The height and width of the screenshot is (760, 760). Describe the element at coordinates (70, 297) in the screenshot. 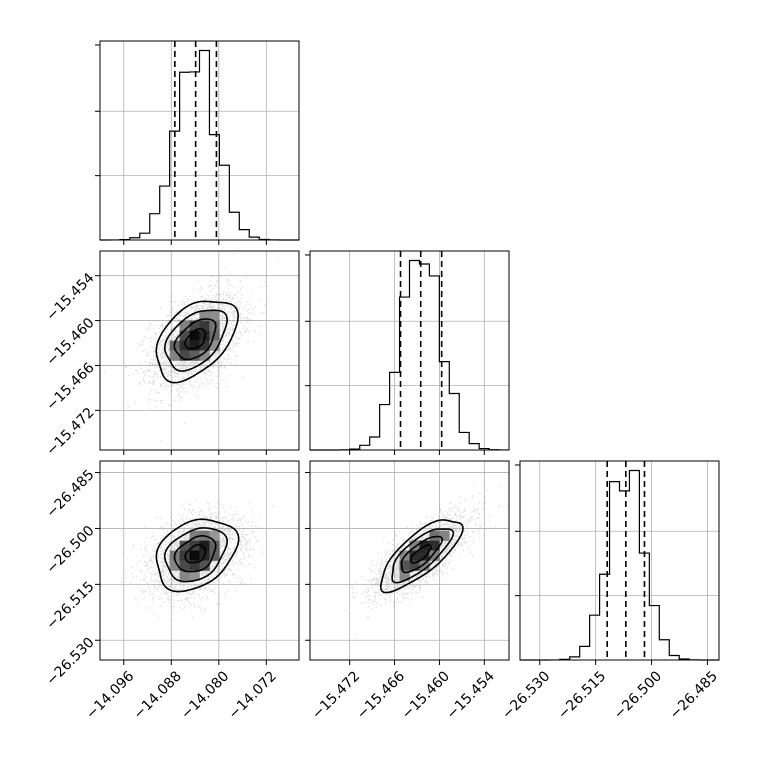

I see `y-tick-label: −15.454` at that location.